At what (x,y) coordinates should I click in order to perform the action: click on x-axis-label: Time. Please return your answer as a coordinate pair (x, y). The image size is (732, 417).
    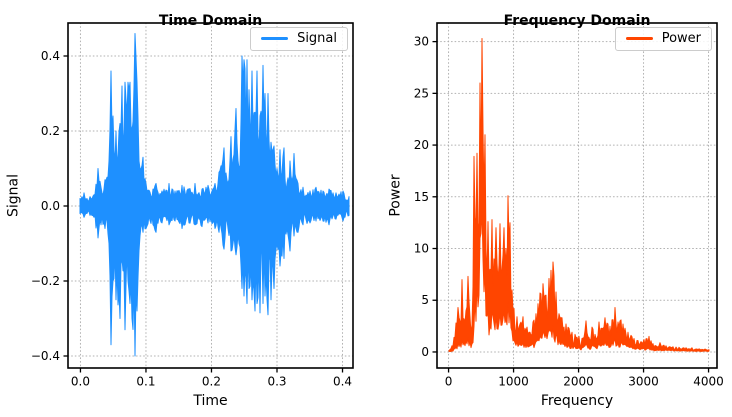
    Looking at the image, I should click on (210, 401).